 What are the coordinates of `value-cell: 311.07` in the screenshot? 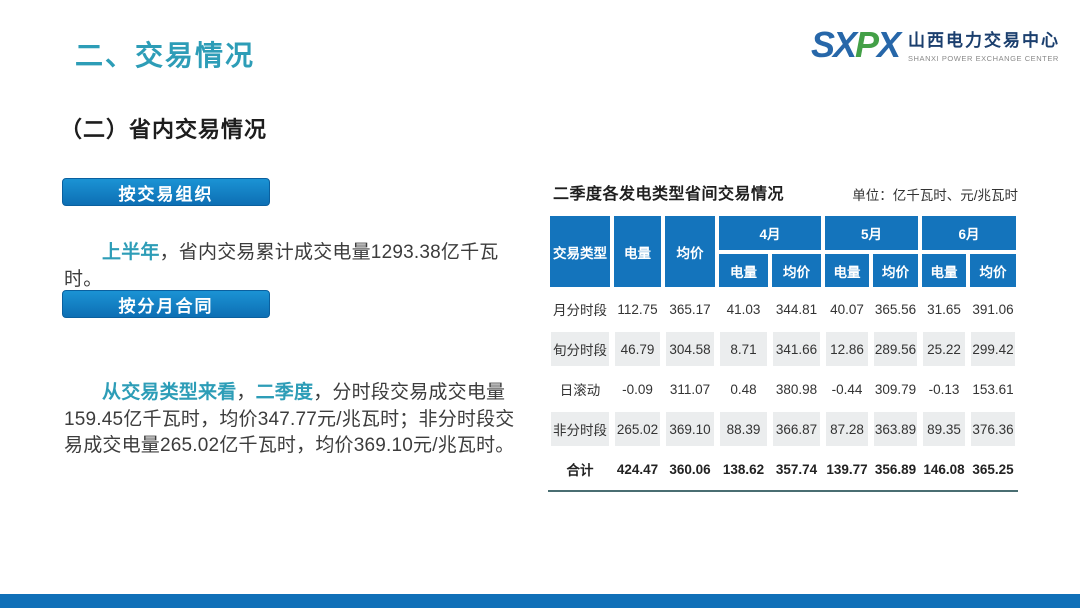 It's located at (690, 389).